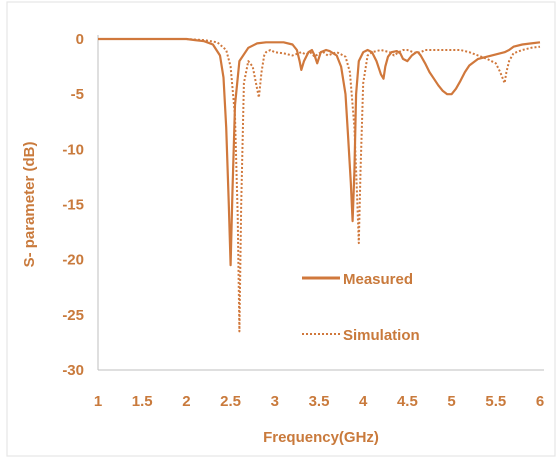 Image resolution: width=560 pixels, height=461 pixels. What do you see at coordinates (407, 401) in the screenshot?
I see `x-tick-label: 4.5` at bounding box center [407, 401].